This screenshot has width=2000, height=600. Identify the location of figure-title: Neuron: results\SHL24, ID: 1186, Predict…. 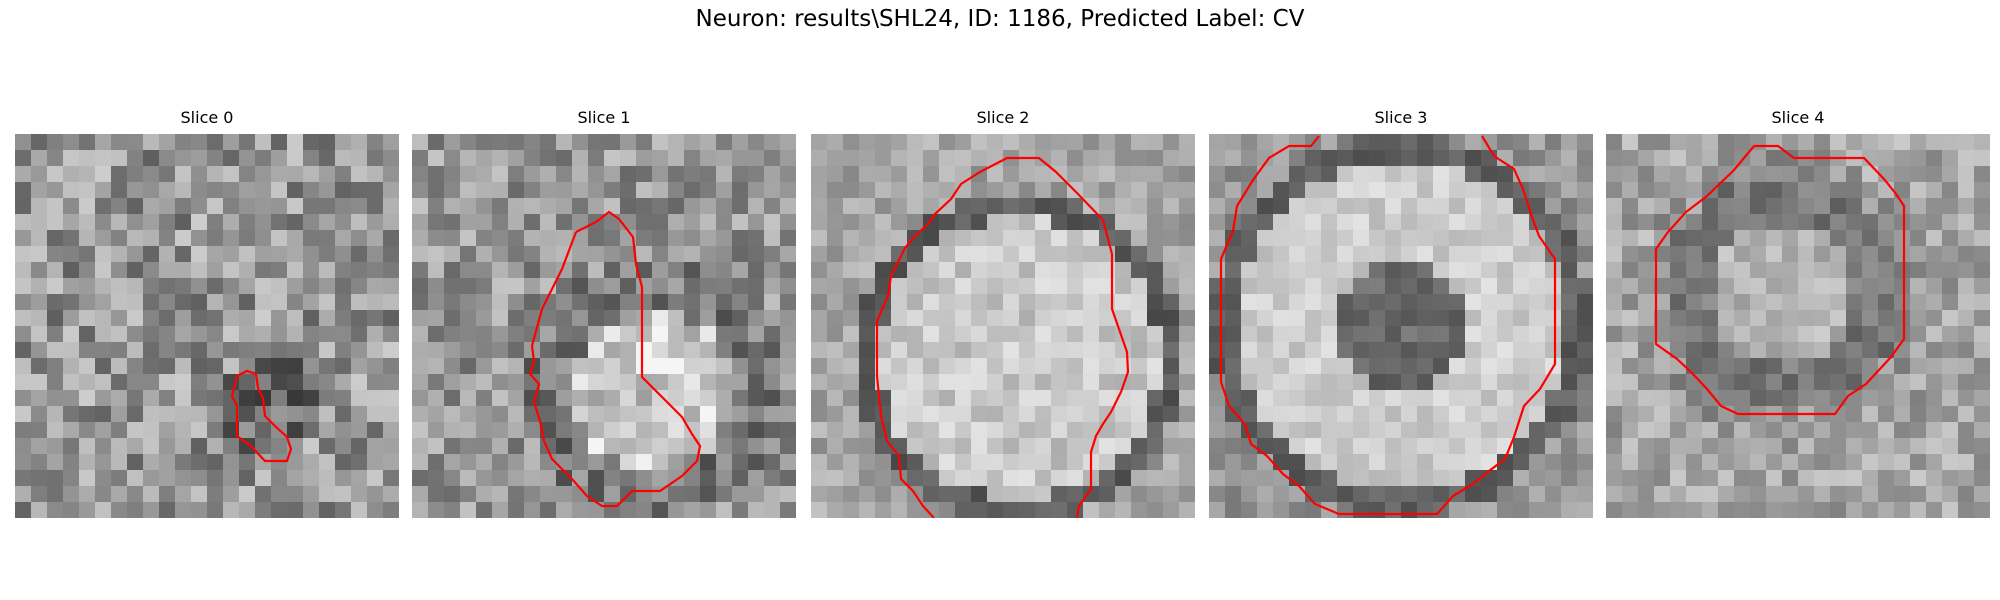
(1000, 19).